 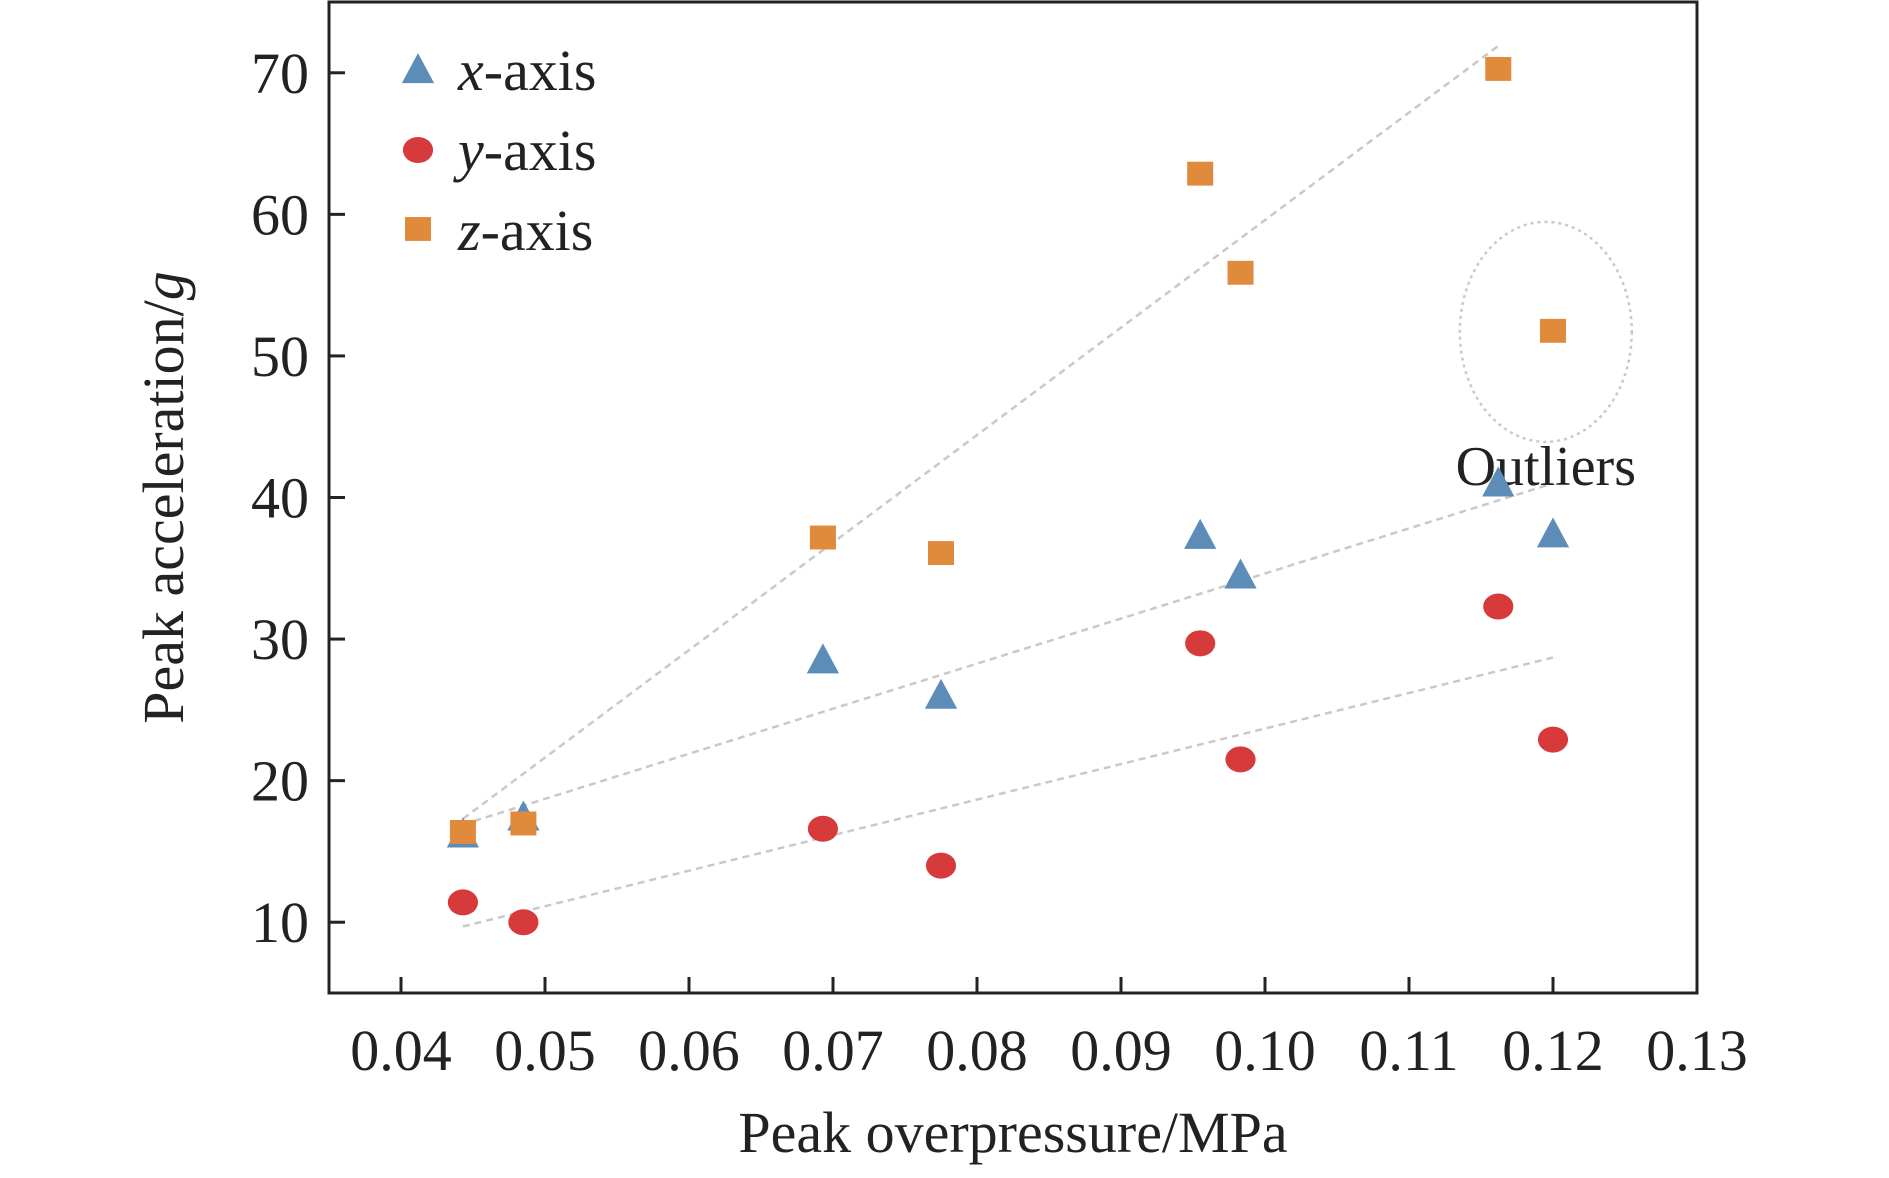 I want to click on x-tick-label: 0.11, so click(x=1408, y=1050).